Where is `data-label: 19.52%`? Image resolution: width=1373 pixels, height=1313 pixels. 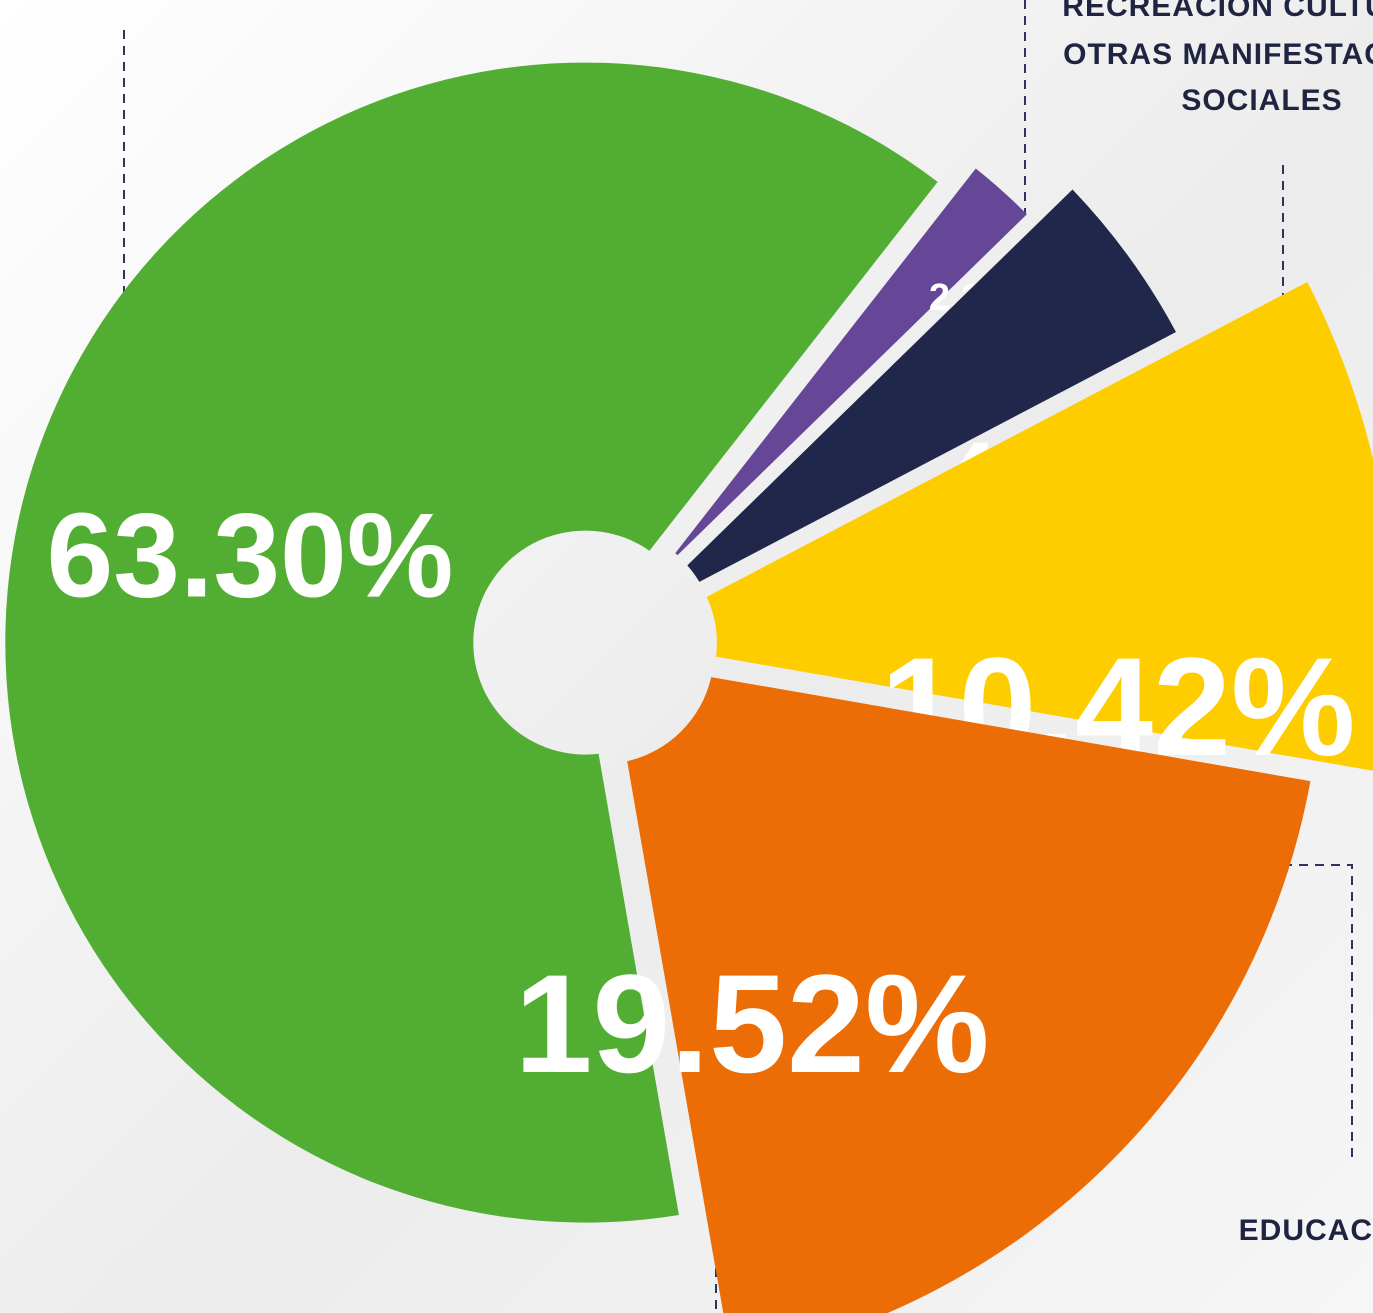 data-label: 19.52% is located at coordinates (752, 1023).